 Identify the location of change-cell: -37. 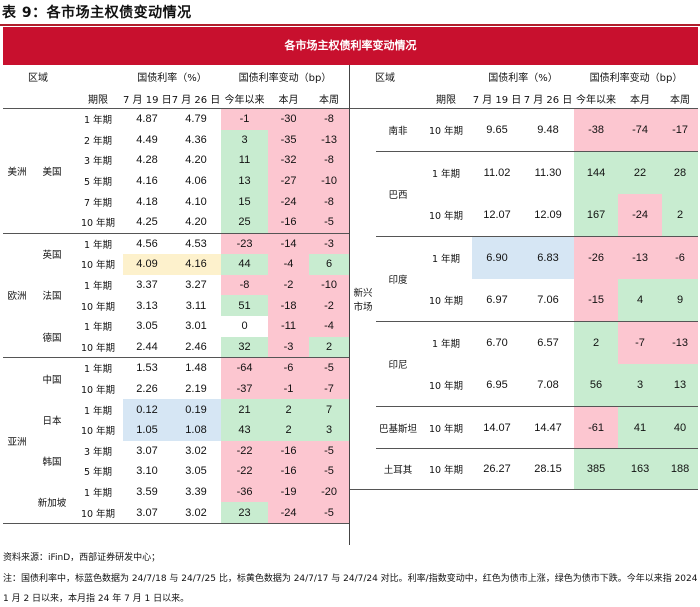
(245, 389).